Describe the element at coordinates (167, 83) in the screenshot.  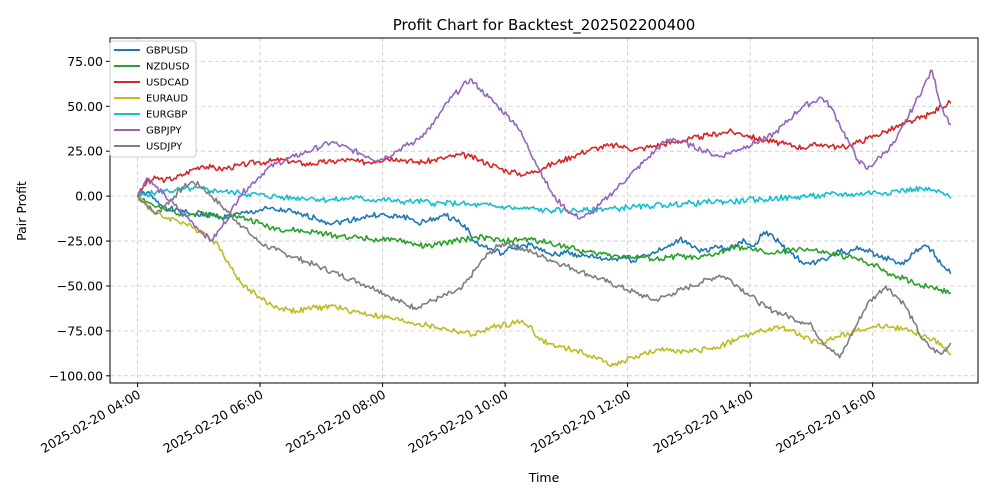
I see `legend-label-usdcad: USDCAD` at that location.